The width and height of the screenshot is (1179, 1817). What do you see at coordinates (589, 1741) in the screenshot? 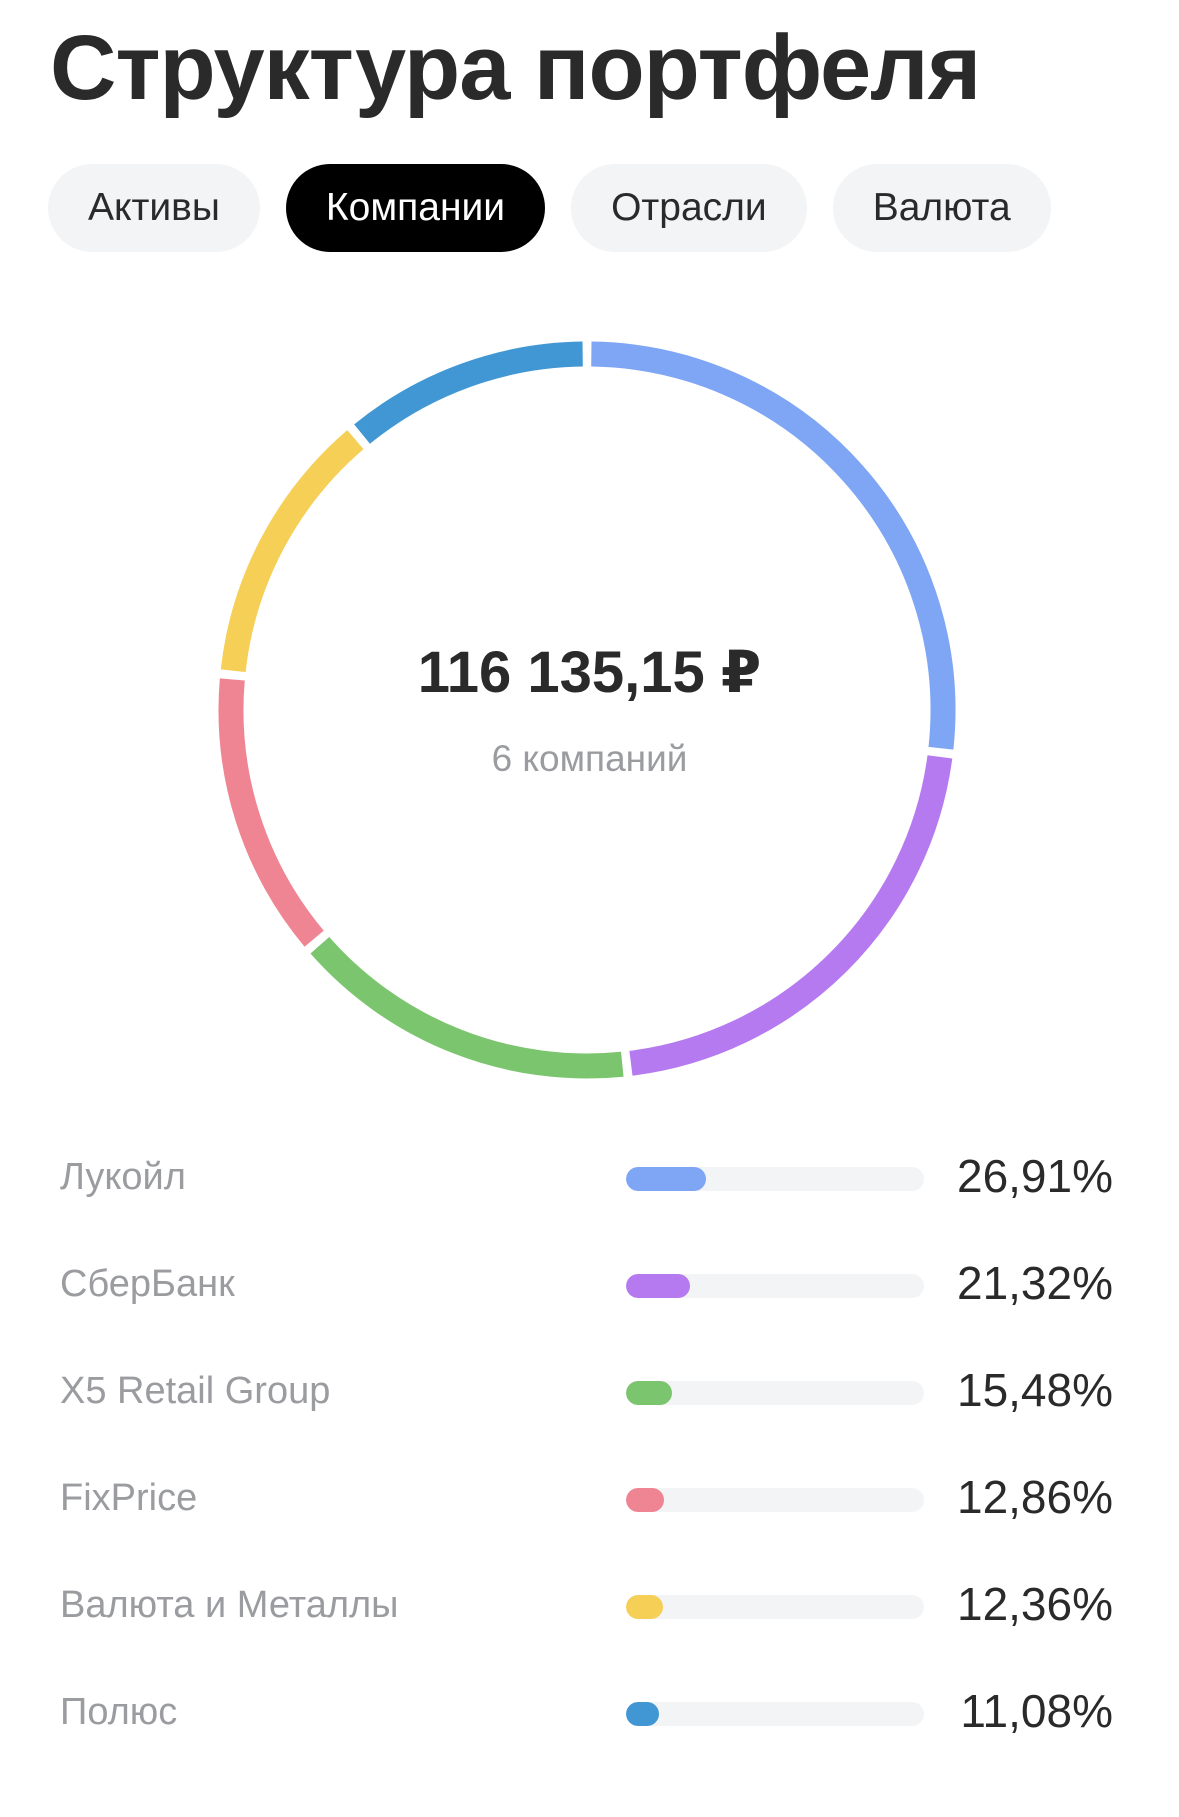
I see `list-item: Полюс 11,08%` at bounding box center [589, 1741].